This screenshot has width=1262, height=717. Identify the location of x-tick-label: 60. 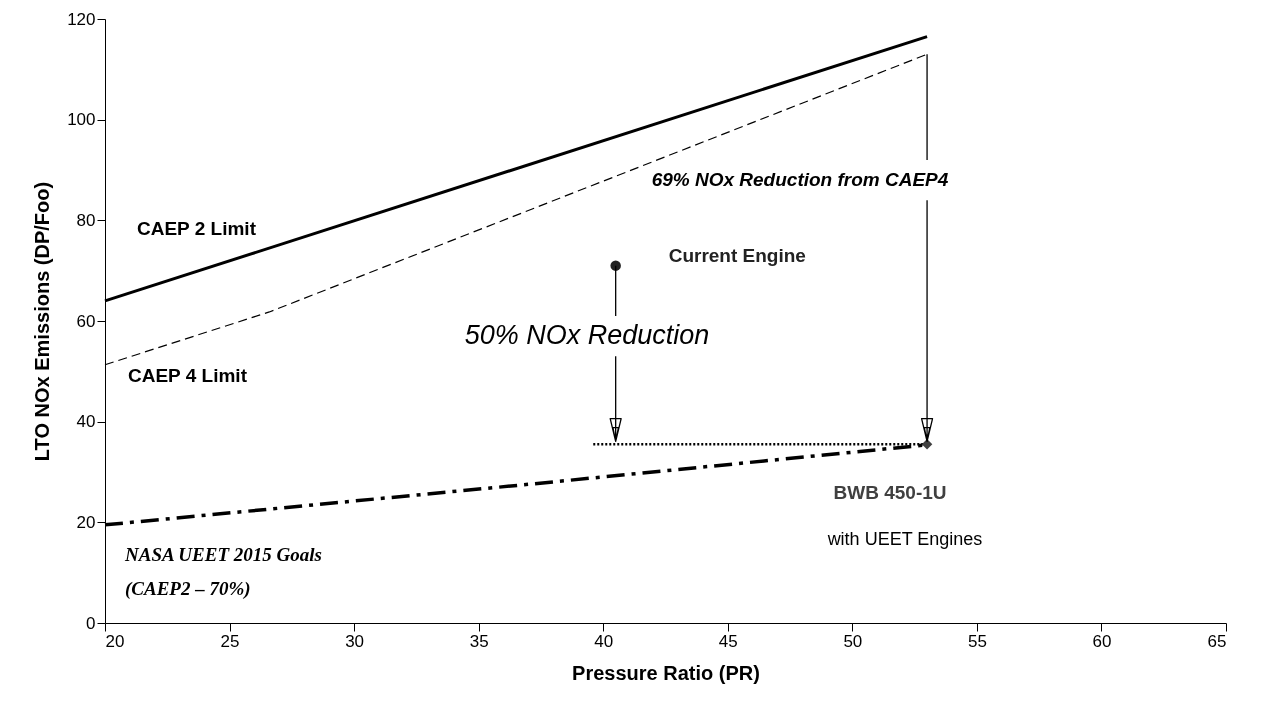
(1102, 641).